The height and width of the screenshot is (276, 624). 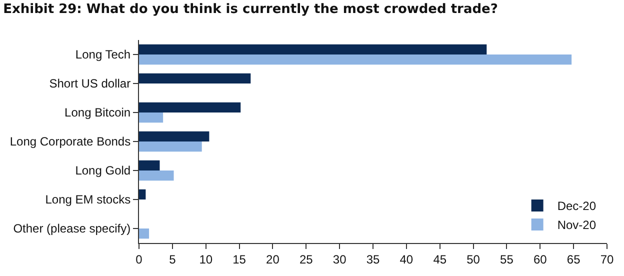 What do you see at coordinates (573, 259) in the screenshot?
I see `x-tick-label: 65` at bounding box center [573, 259].